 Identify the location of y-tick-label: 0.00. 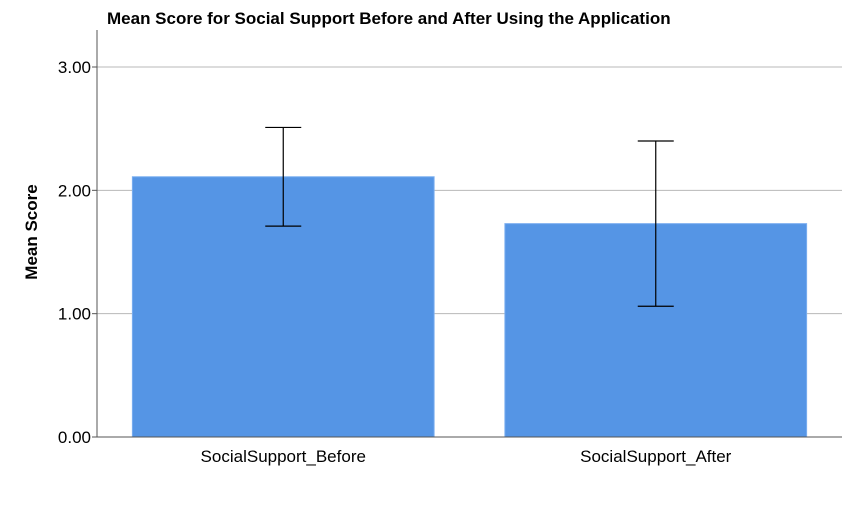
(74, 437).